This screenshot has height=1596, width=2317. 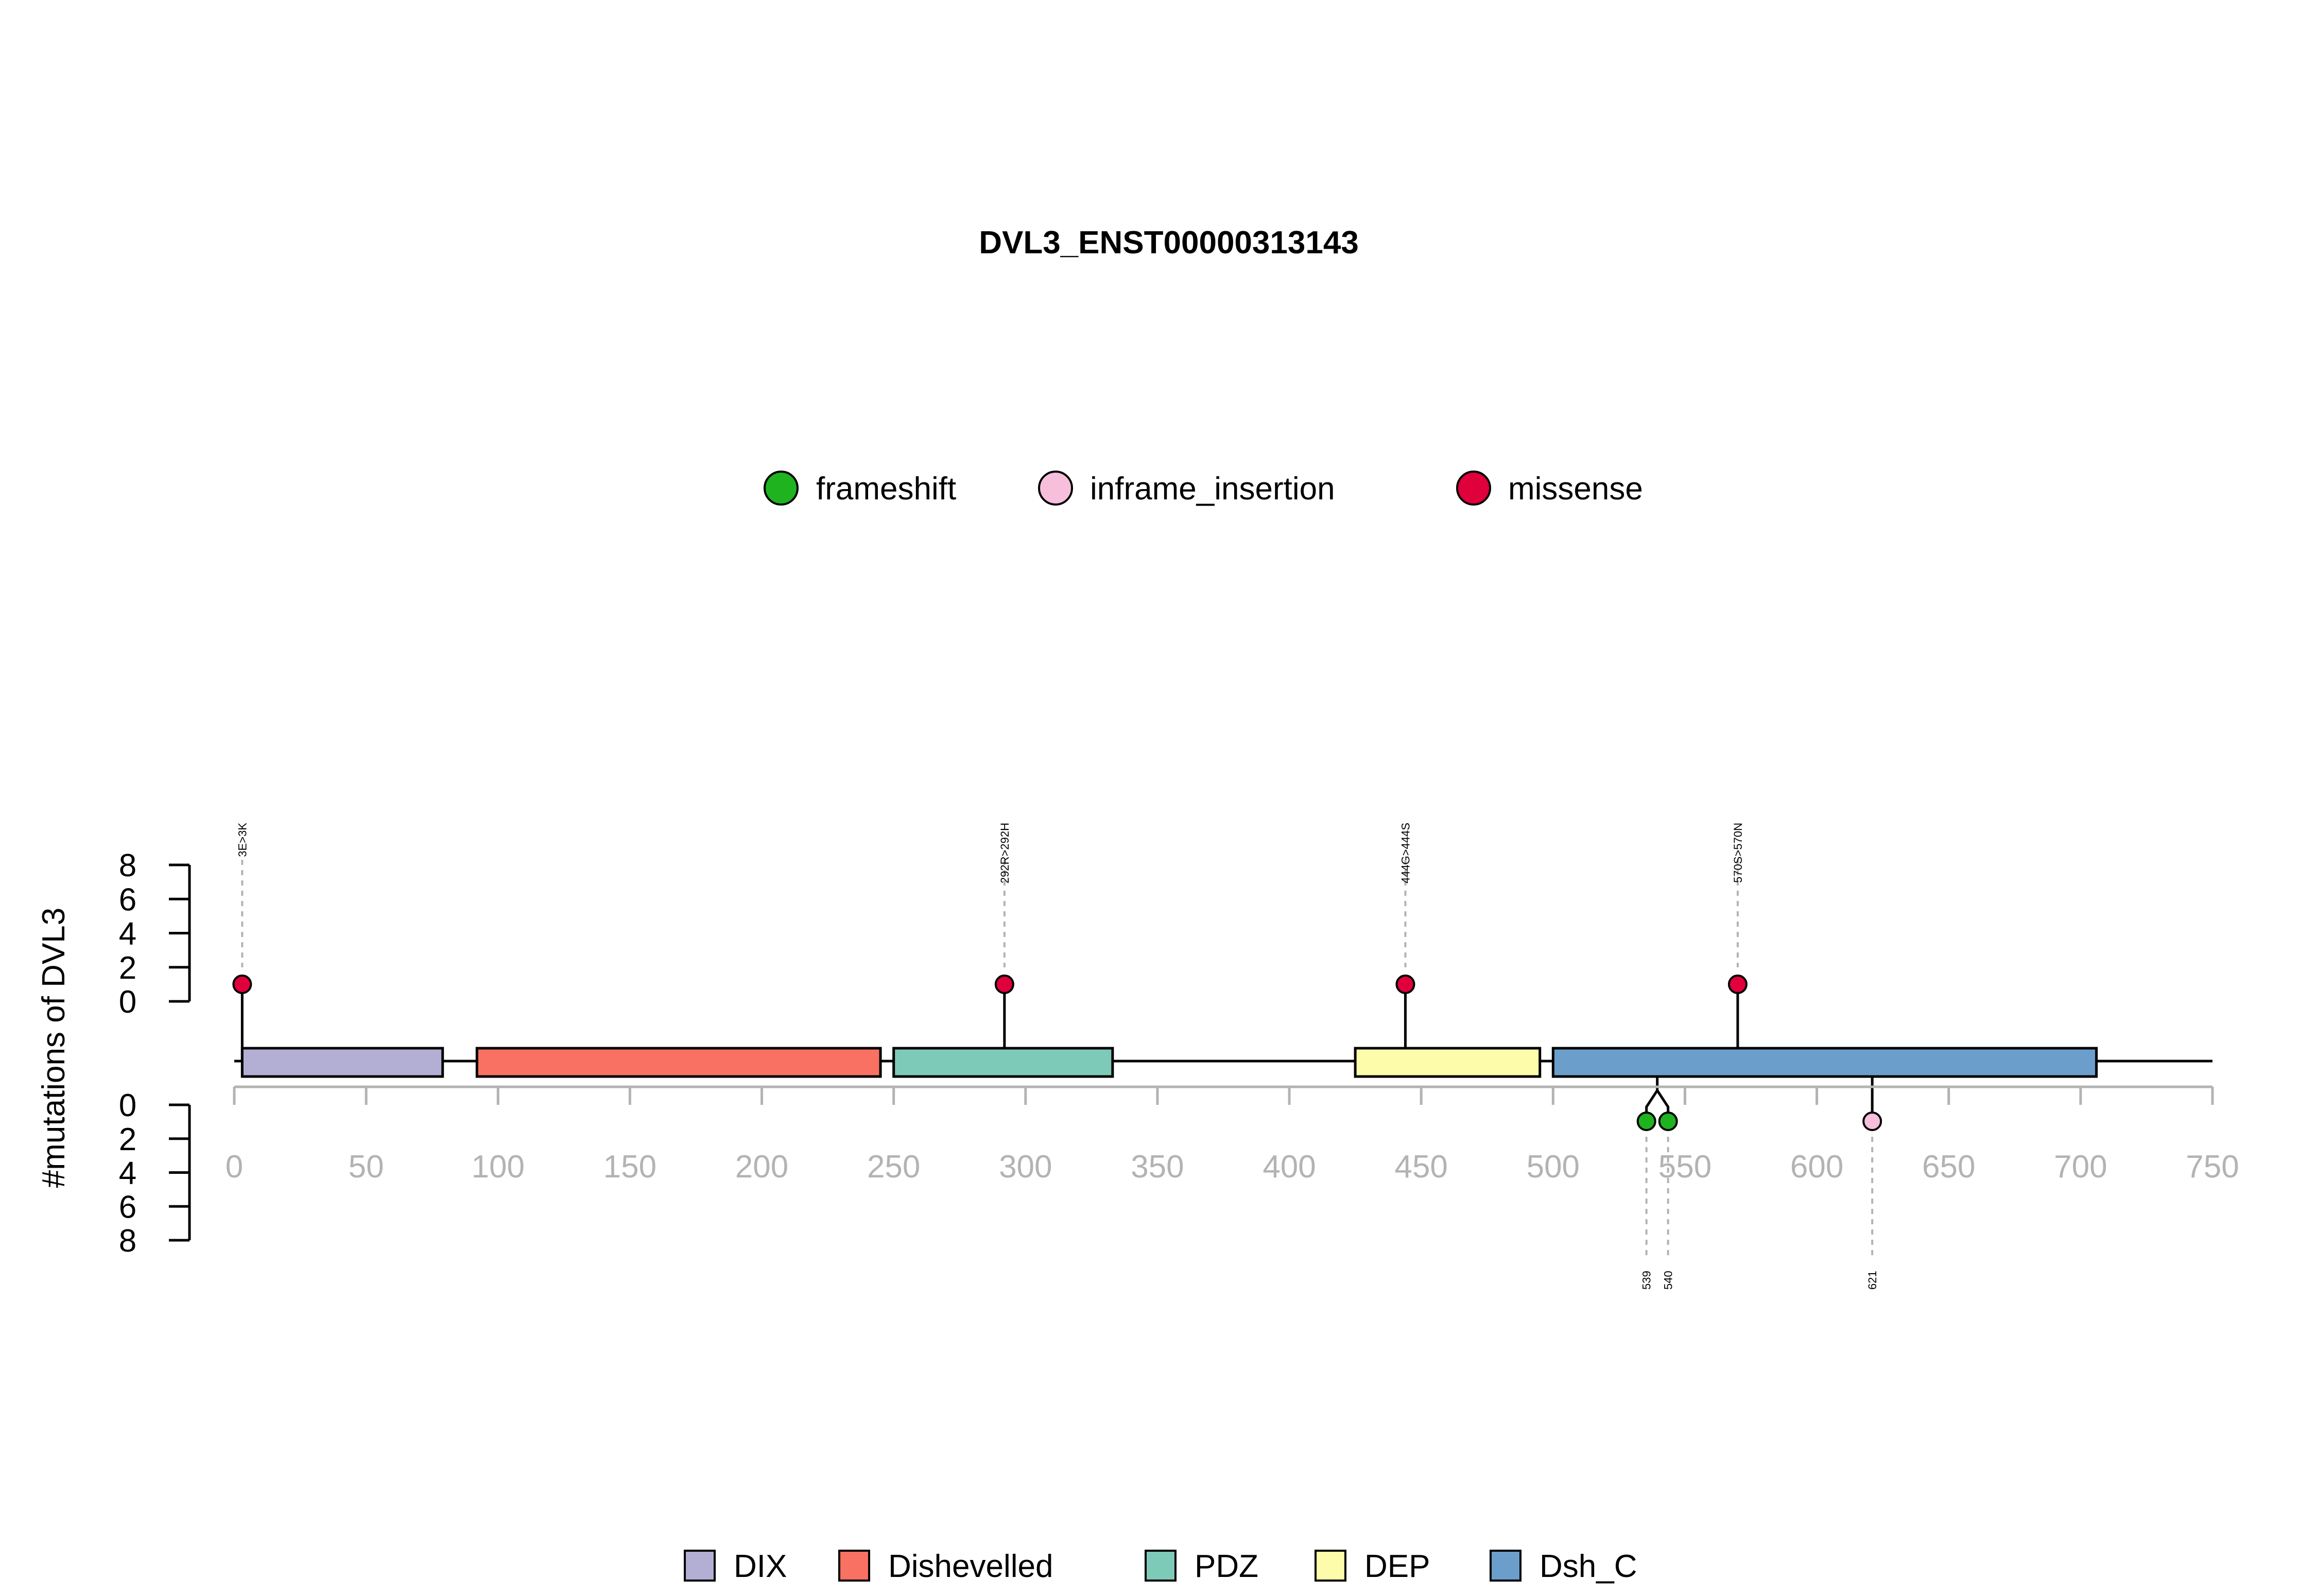 What do you see at coordinates (1588, 1566) in the screenshot?
I see `legend-label-dsh-c: Dsh_C` at bounding box center [1588, 1566].